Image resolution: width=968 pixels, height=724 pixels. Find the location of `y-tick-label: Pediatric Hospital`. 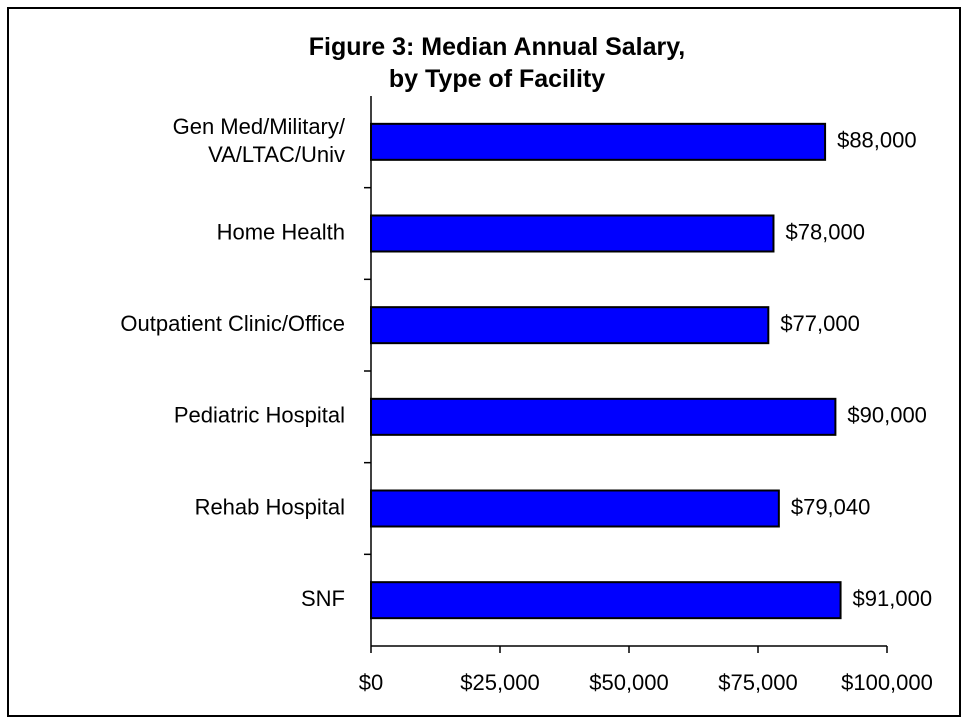

y-tick-label: Pediatric Hospital is located at coordinates (259, 415).